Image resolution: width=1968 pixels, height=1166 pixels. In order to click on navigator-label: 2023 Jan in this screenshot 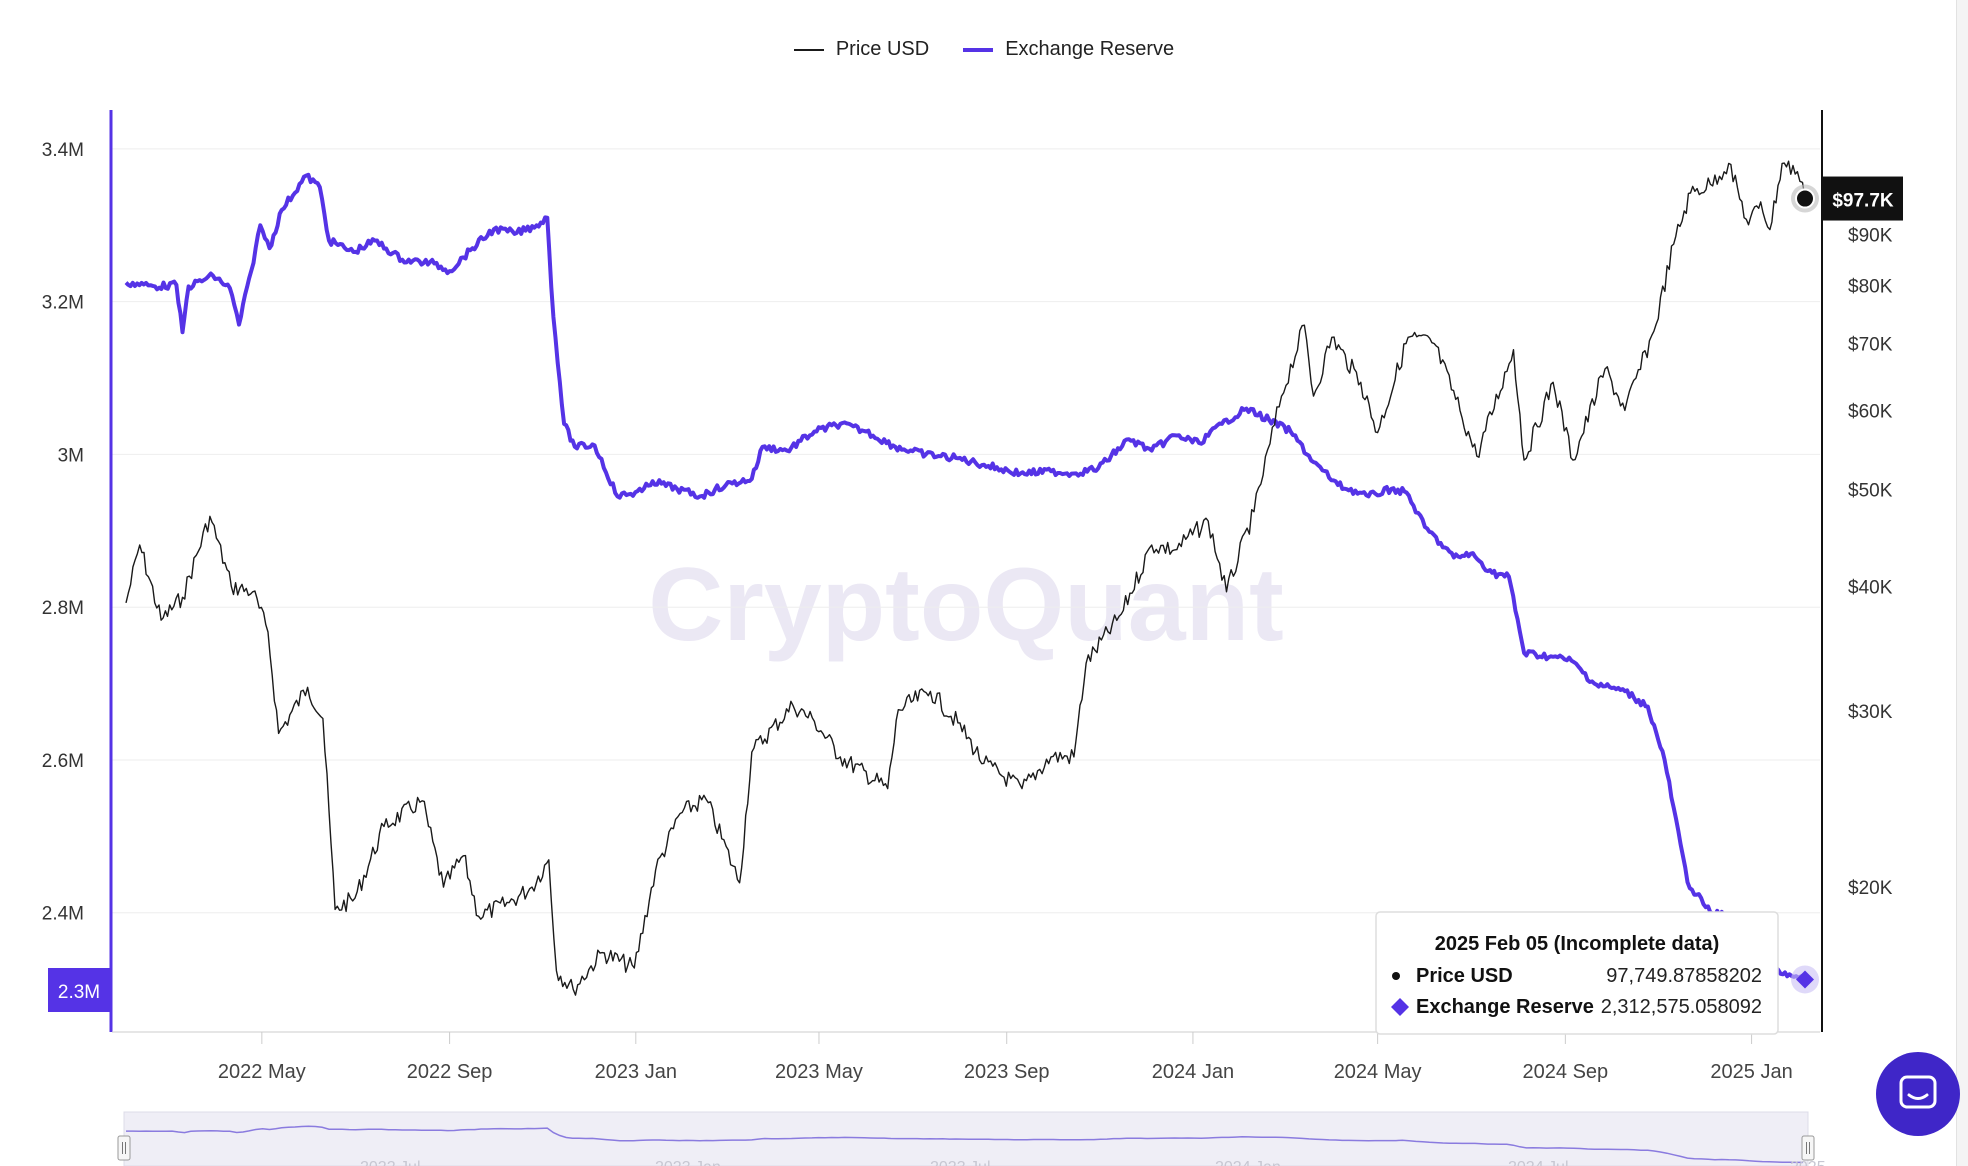, I will do `click(688, 1162)`.